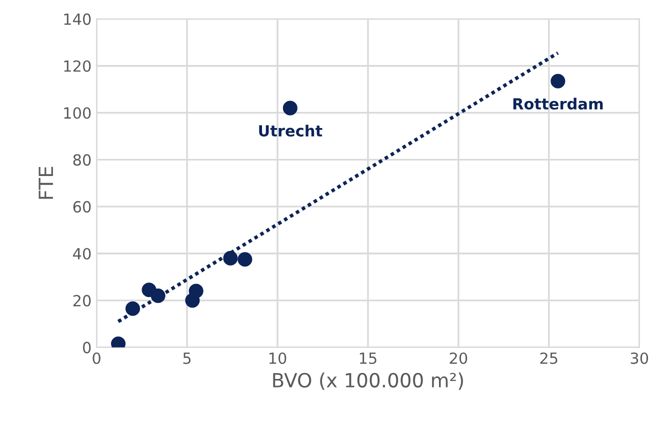  Describe the element at coordinates (459, 358) in the screenshot. I see `x-tick-label: 20` at that location.